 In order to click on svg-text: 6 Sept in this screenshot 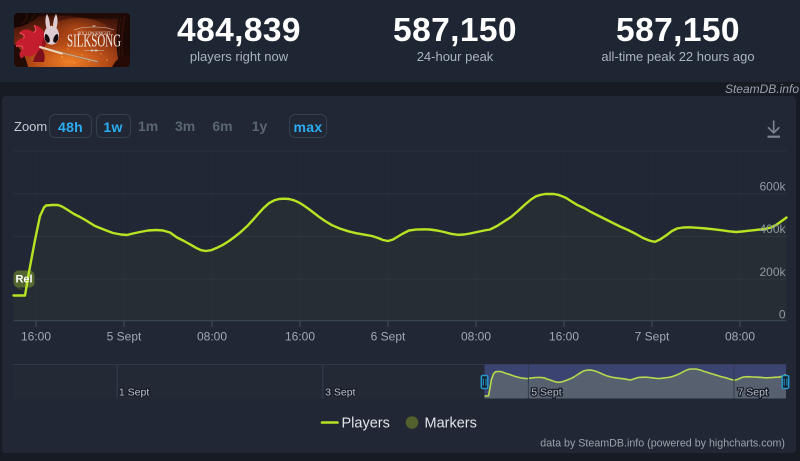, I will do `click(388, 337)`.